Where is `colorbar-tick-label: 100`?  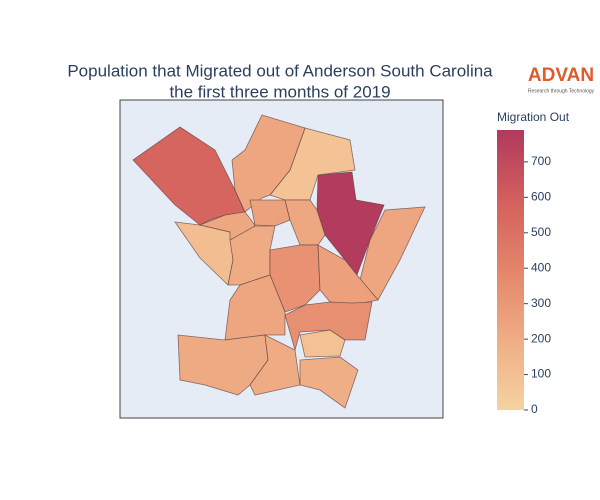 colorbar-tick-label: 100 is located at coordinates (541, 374).